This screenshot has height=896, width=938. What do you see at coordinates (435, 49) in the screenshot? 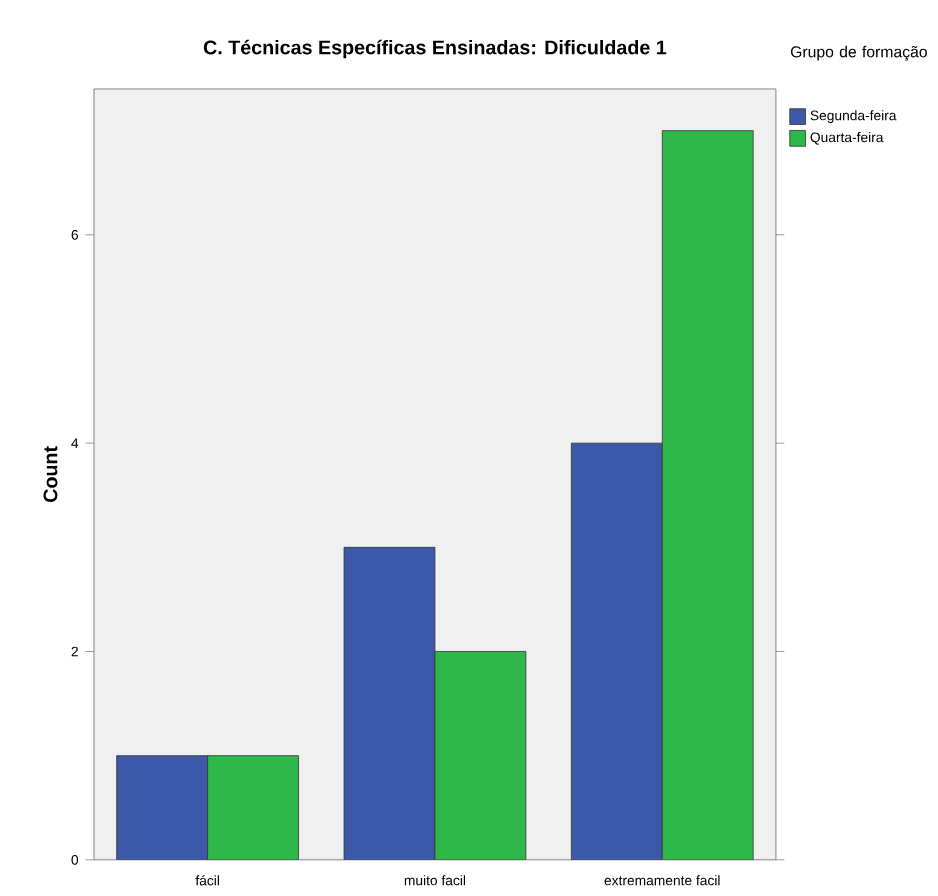
I see `chart-title: C. Técnicas Específicas Ensinadas: Dificuldade 1` at bounding box center [435, 49].